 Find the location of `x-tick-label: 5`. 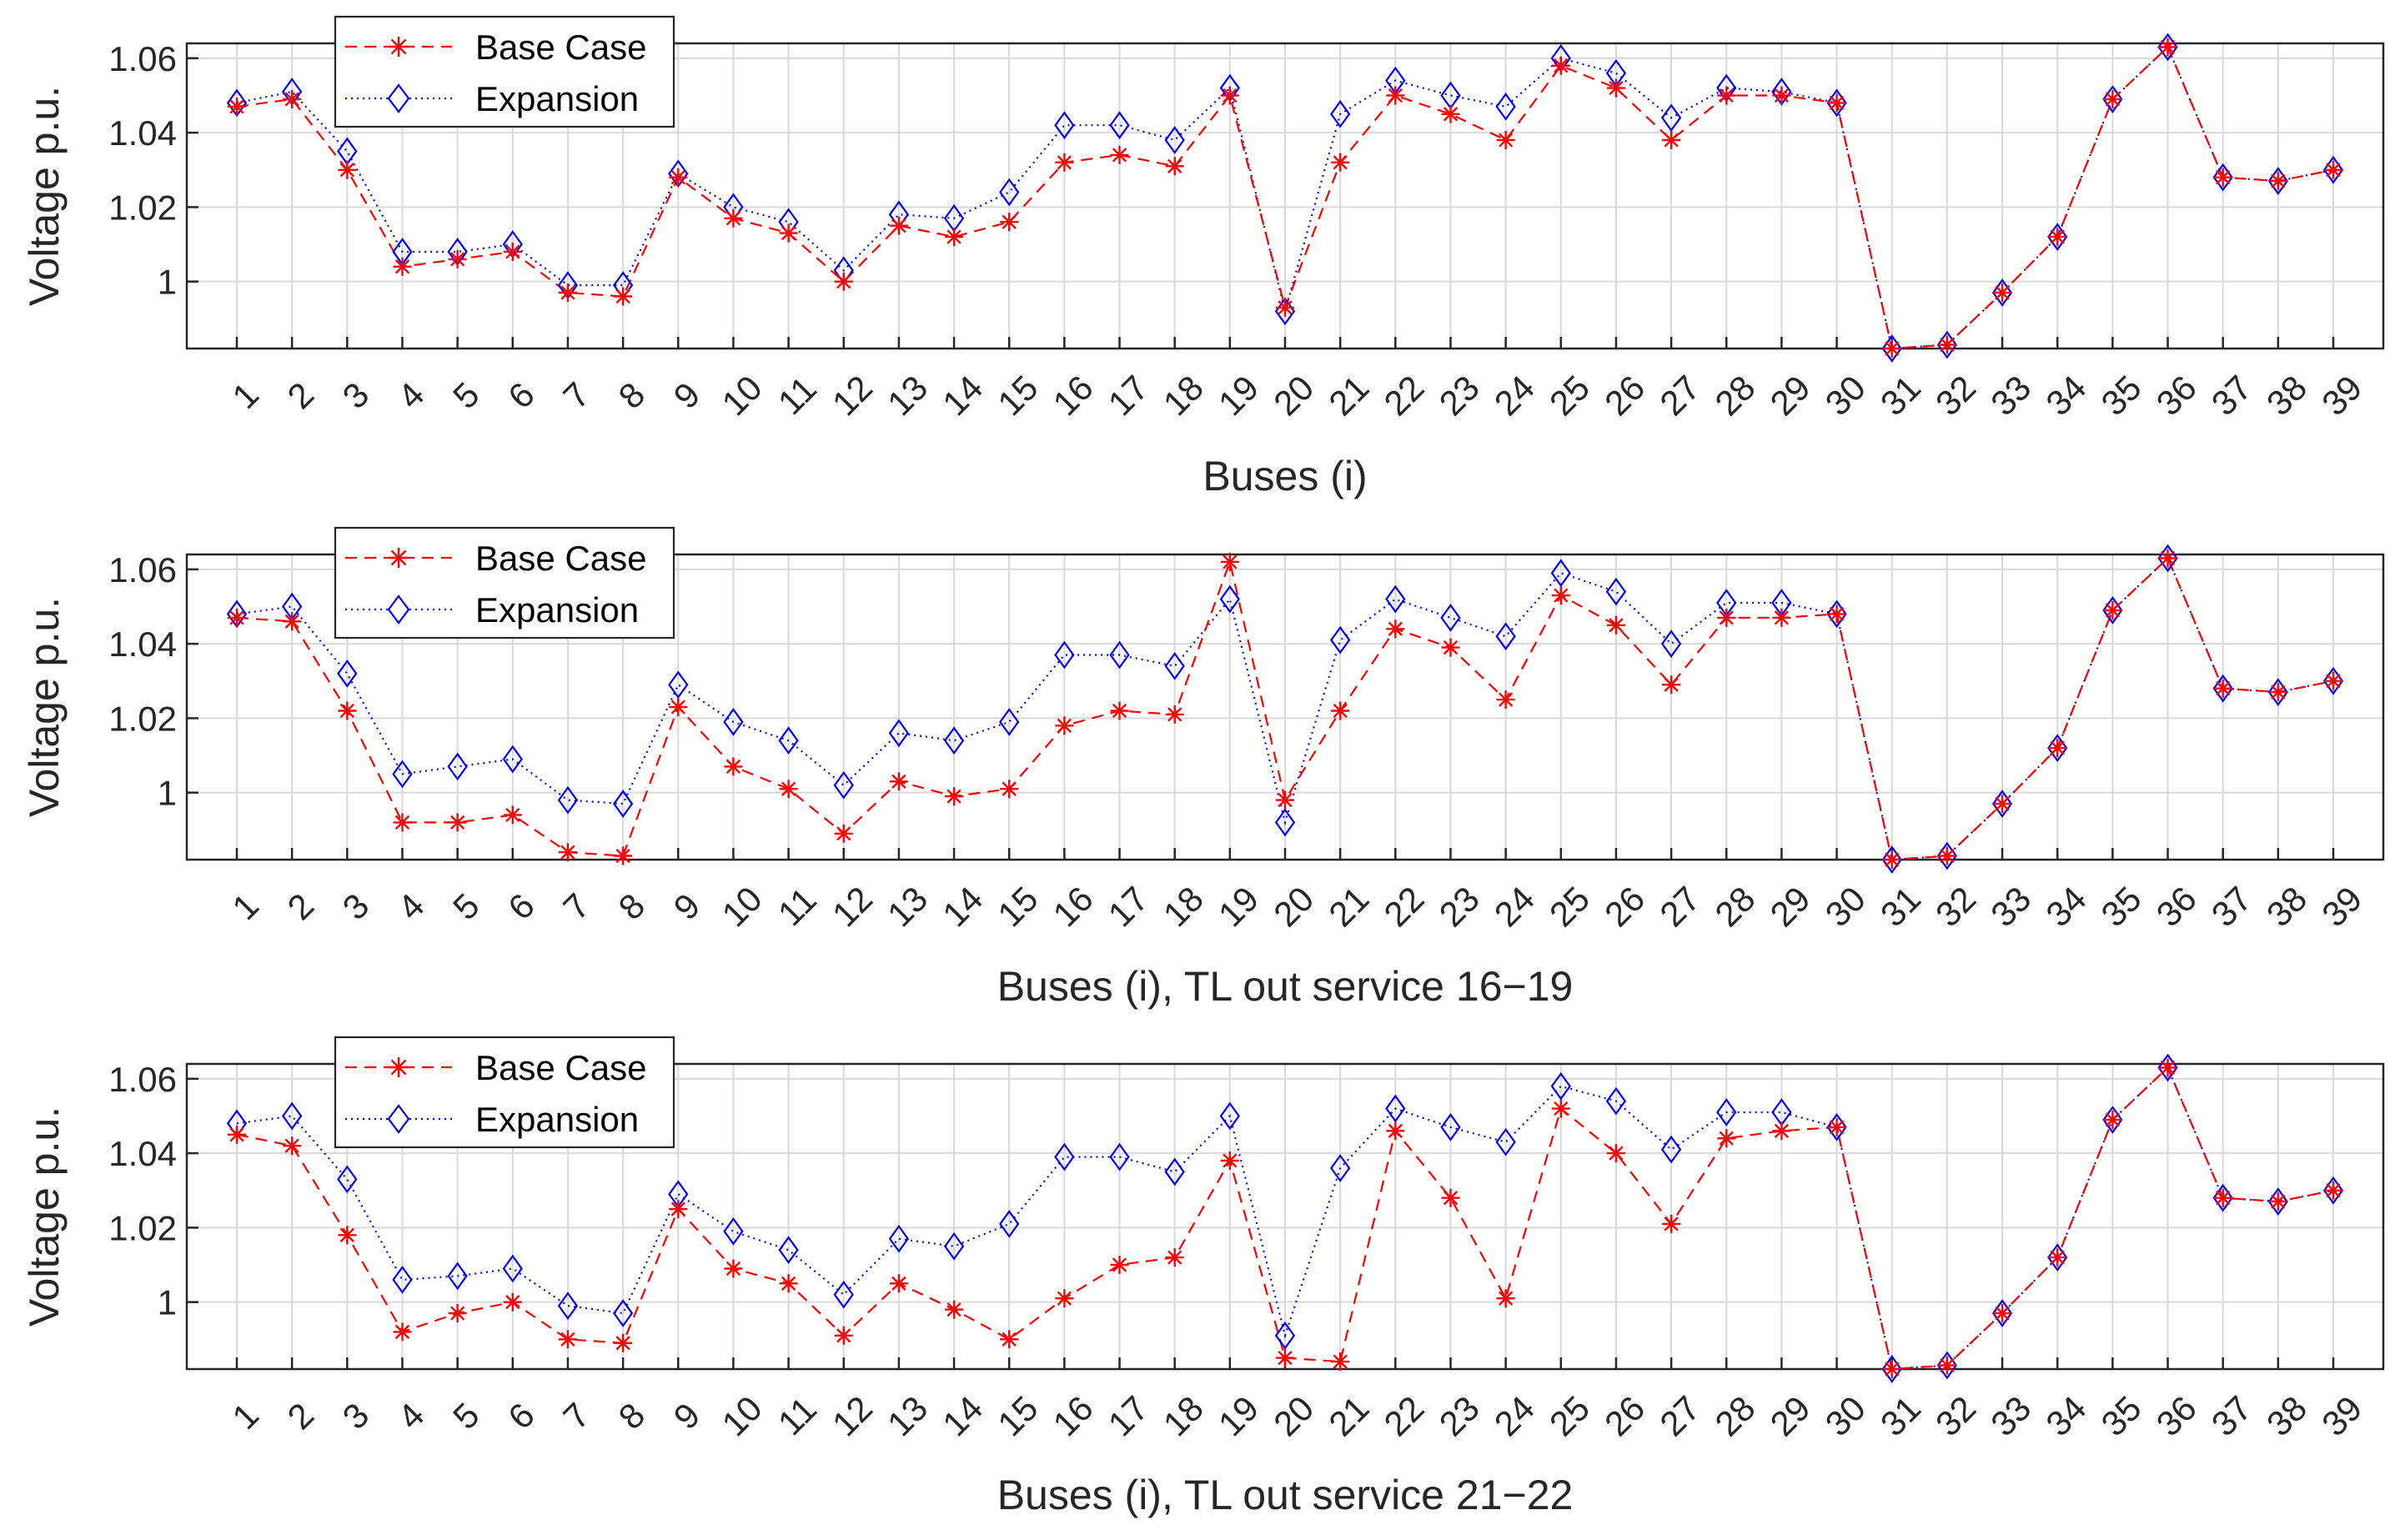

x-tick-label: 5 is located at coordinates (466, 906).